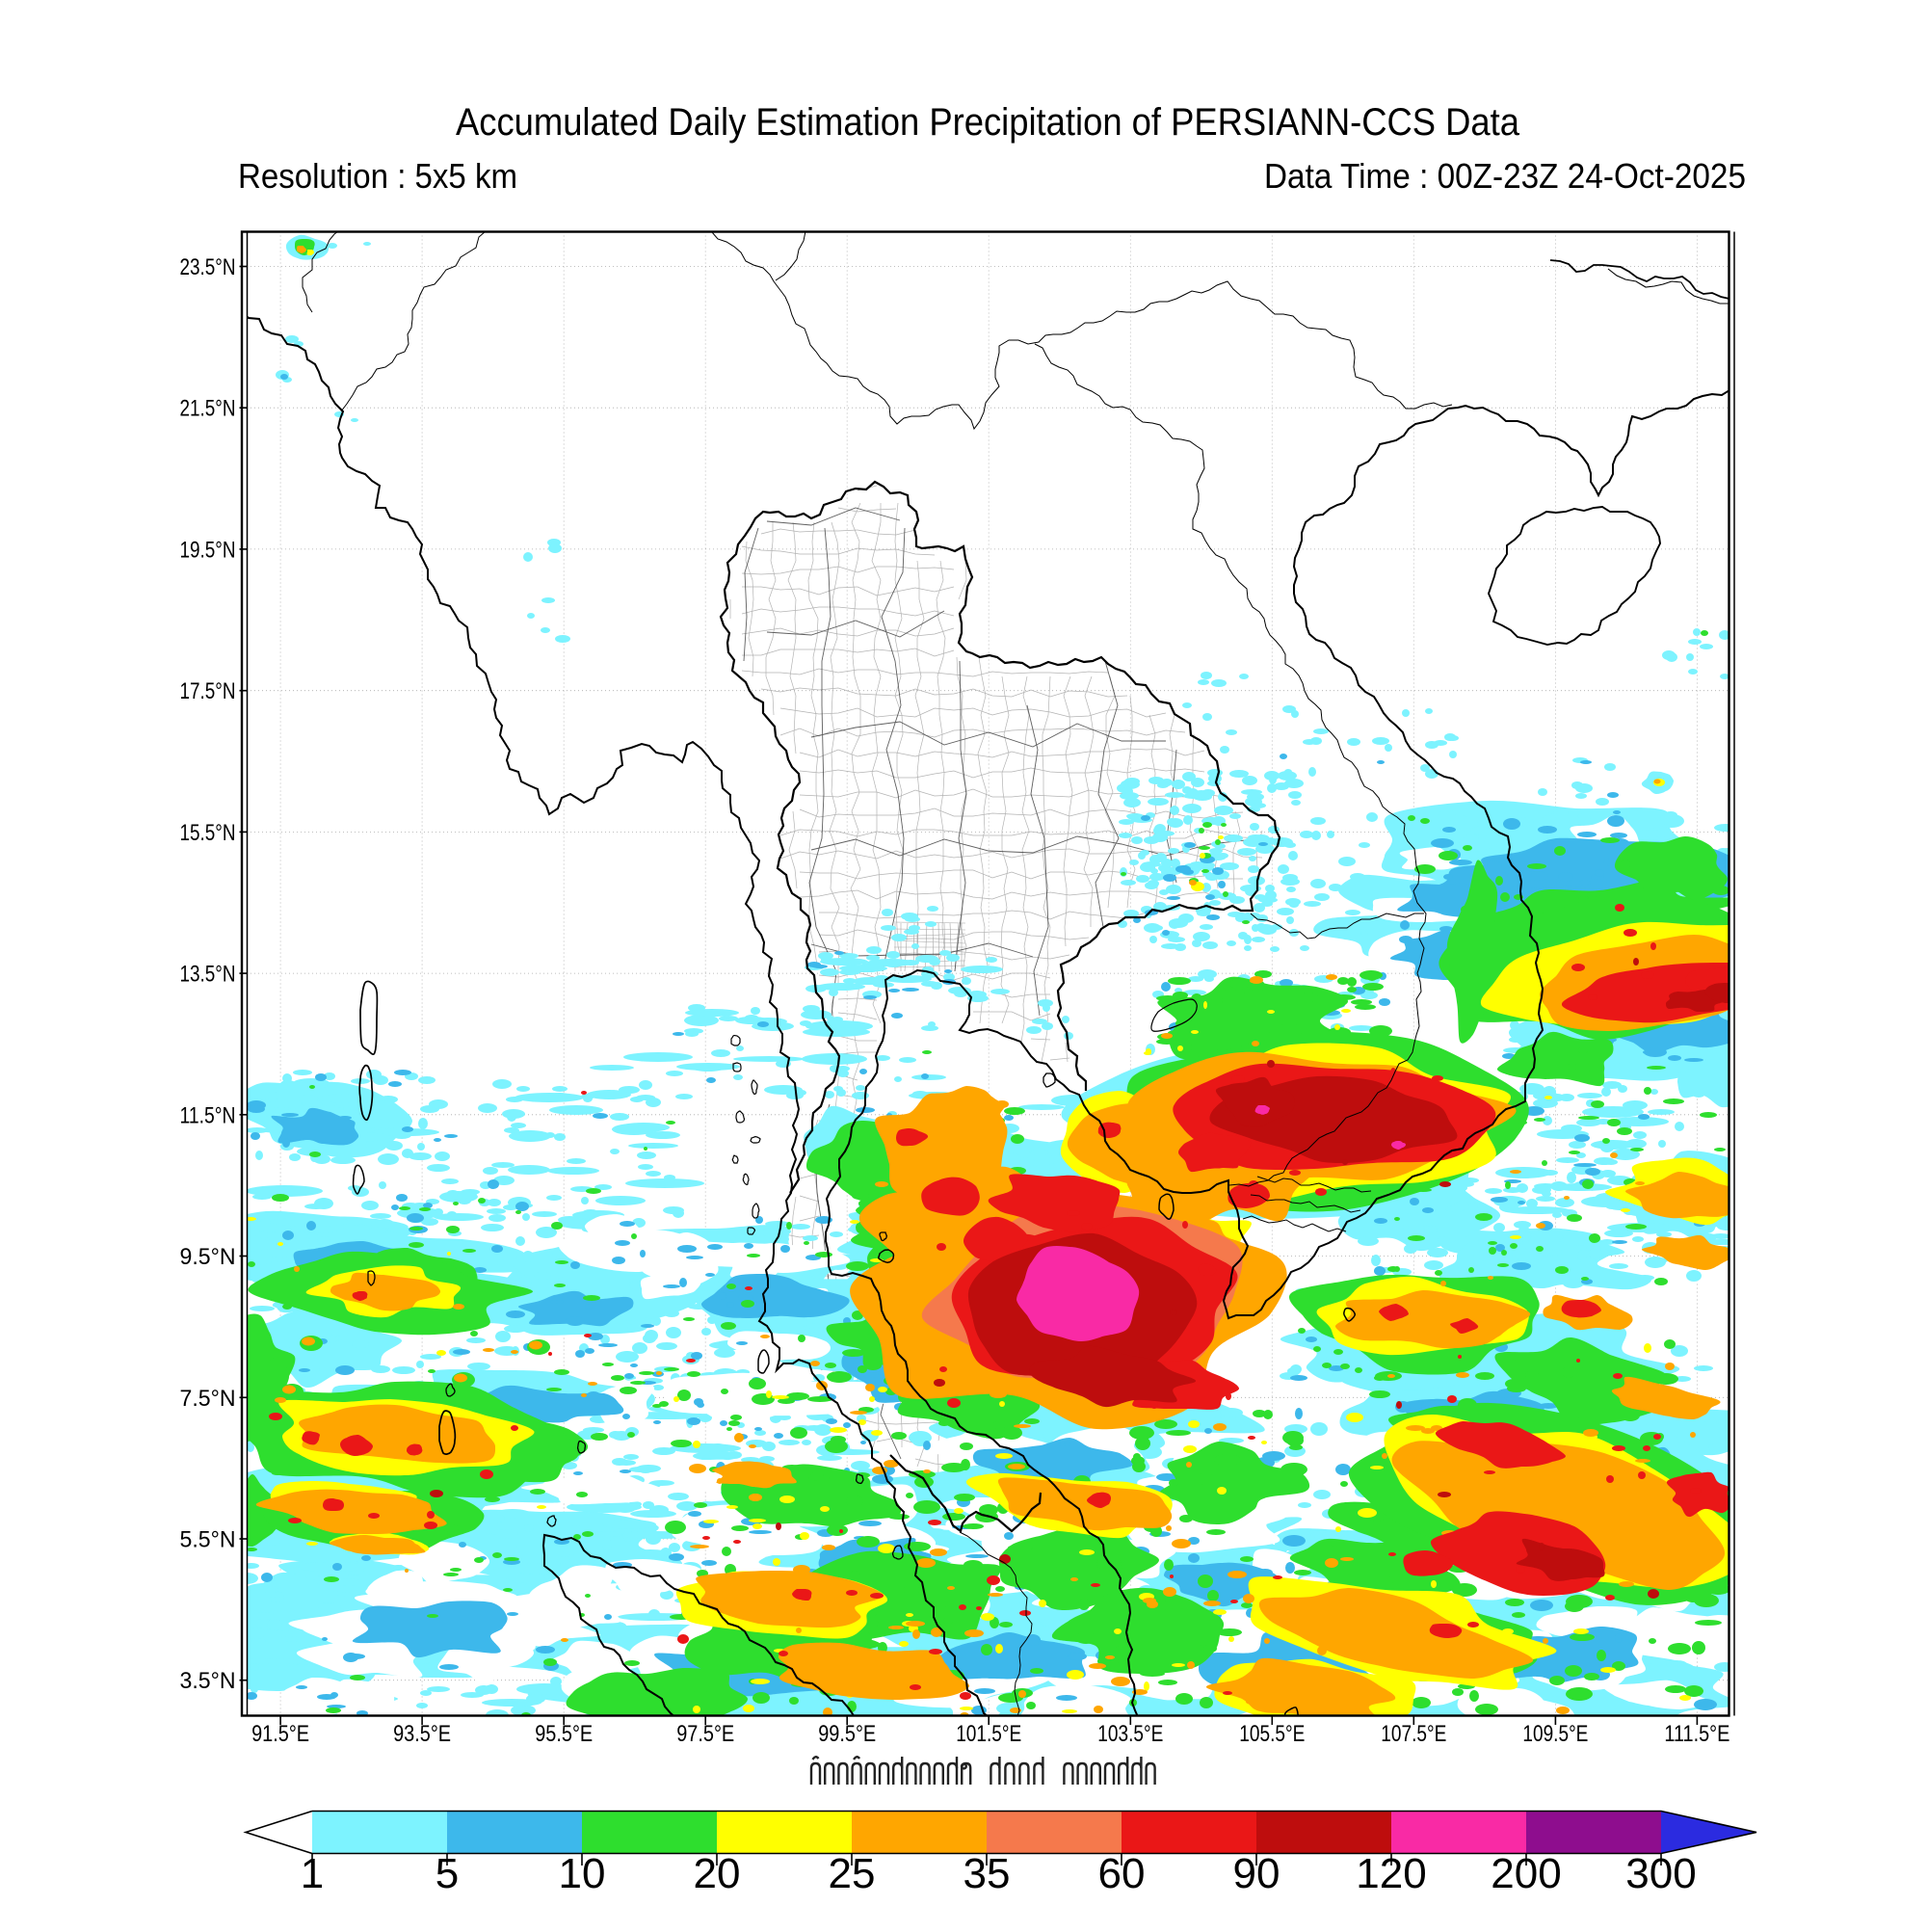  What do you see at coordinates (208, 833) in the screenshot?
I see `svg-text: 15.5°N` at bounding box center [208, 833].